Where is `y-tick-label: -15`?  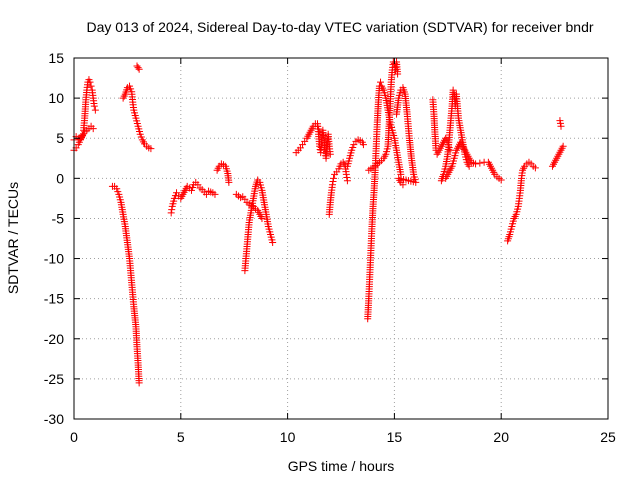 y-tick-label: -15 is located at coordinates (54, 299).